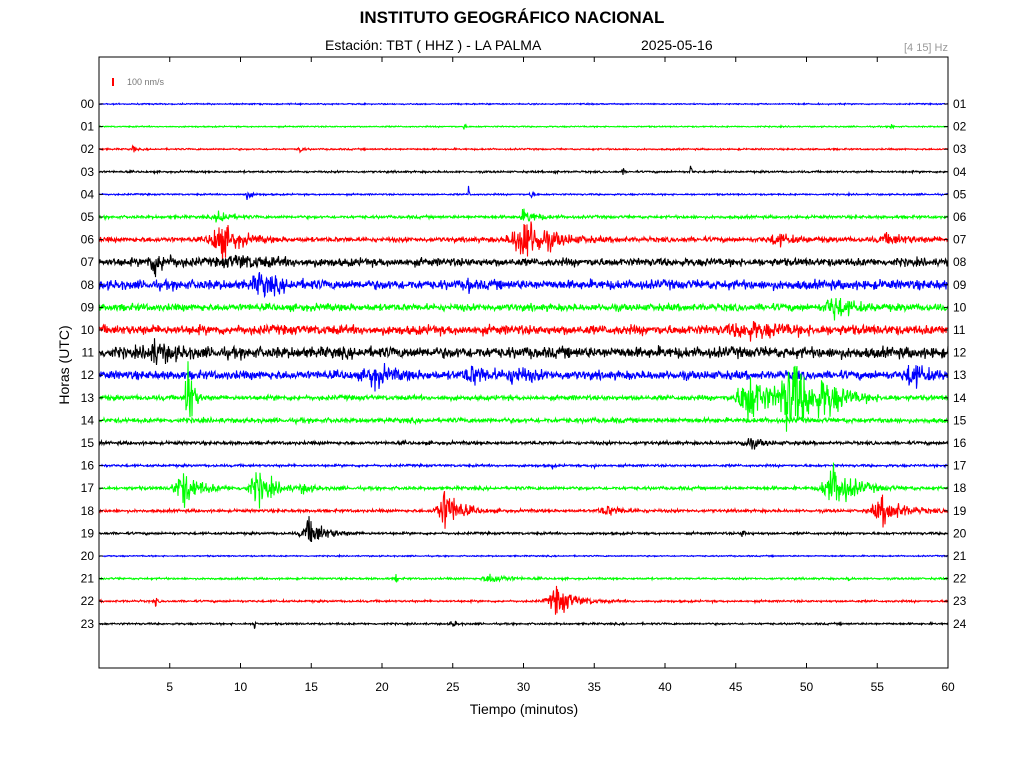 Image resolution: width=1024 pixels, height=768 pixels. Describe the element at coordinates (960, 172) in the screenshot. I see `hour-label-right: 04` at that location.